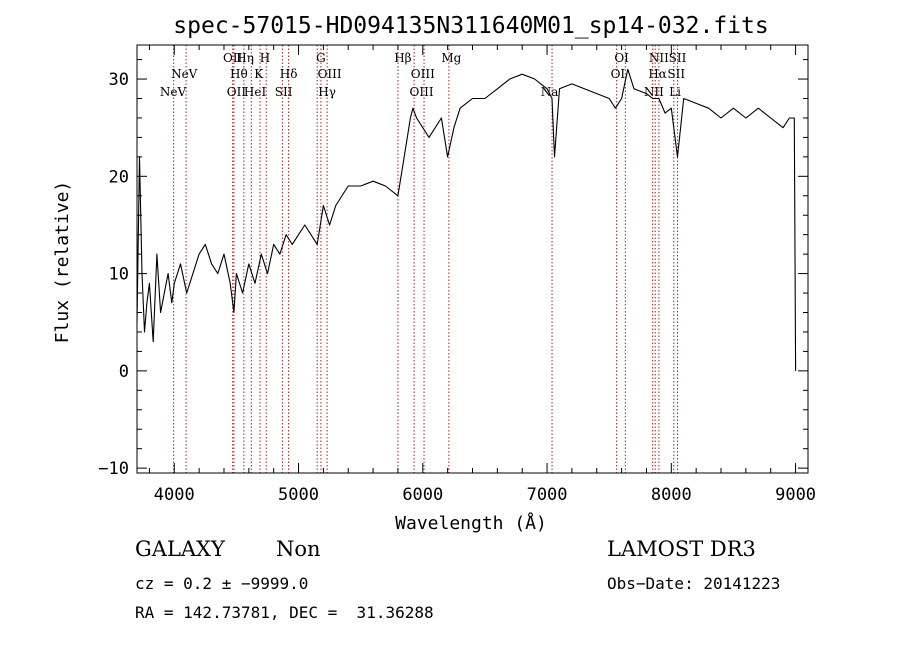 This screenshot has width=900, height=649. I want to click on line-label: Hα, so click(657, 74).